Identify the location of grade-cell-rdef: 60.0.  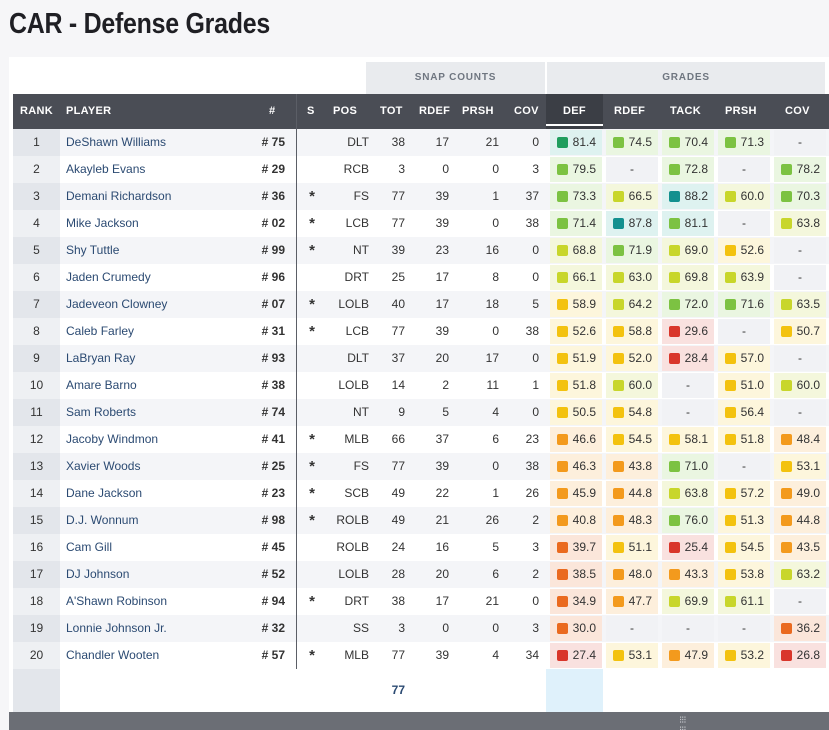
(632, 385).